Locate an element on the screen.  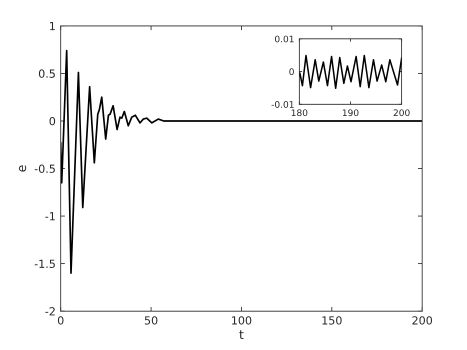
x-tick-label: 100 is located at coordinates (242, 320).